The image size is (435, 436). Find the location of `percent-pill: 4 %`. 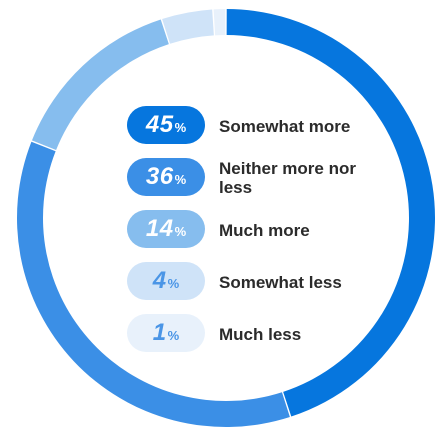

percent-pill: 4 % is located at coordinates (166, 281).